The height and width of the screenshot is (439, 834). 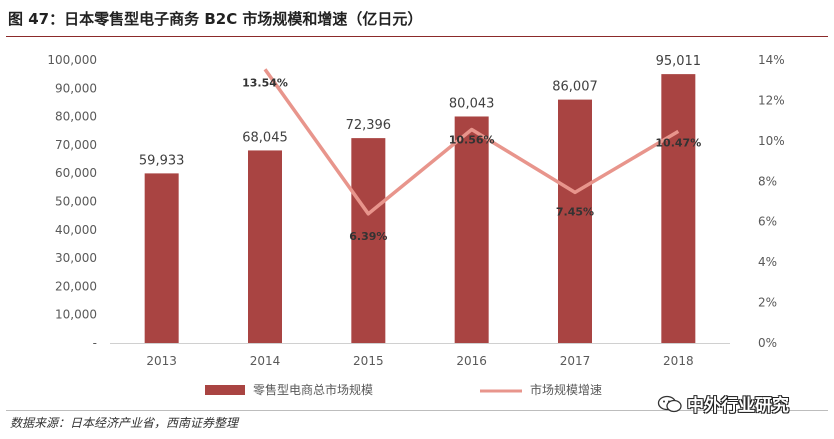 What do you see at coordinates (225, 390) in the screenshot?
I see `legend-swatch-bar` at bounding box center [225, 390].